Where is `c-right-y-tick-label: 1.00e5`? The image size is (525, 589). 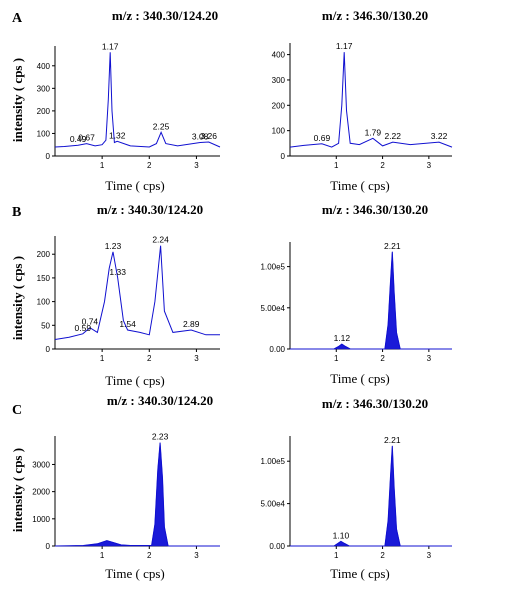 c-right-y-tick-label: 1.00e5 is located at coordinates (273, 461).